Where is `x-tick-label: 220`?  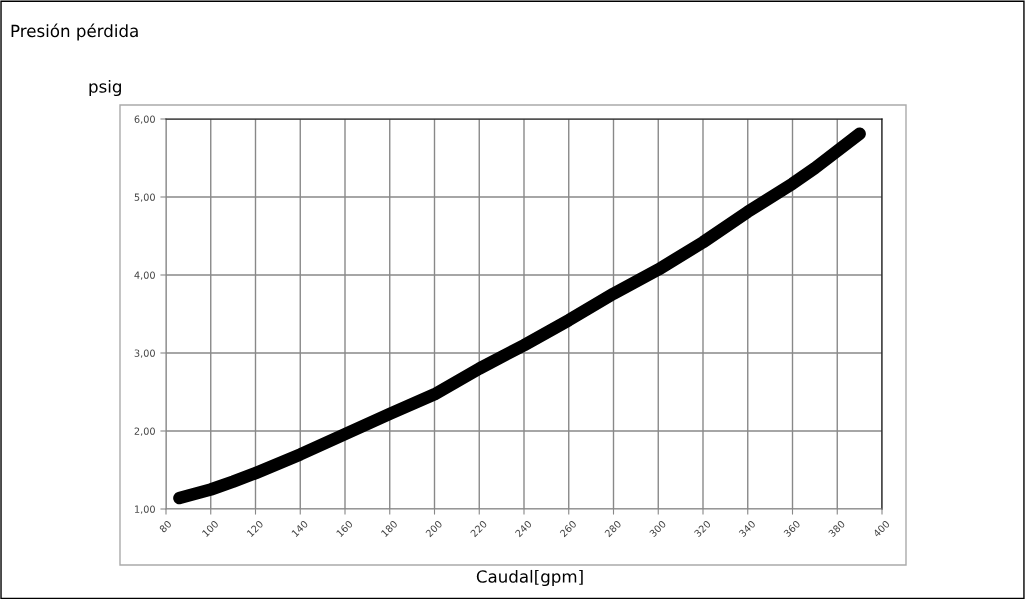 x-tick-label: 220 is located at coordinates (478, 528).